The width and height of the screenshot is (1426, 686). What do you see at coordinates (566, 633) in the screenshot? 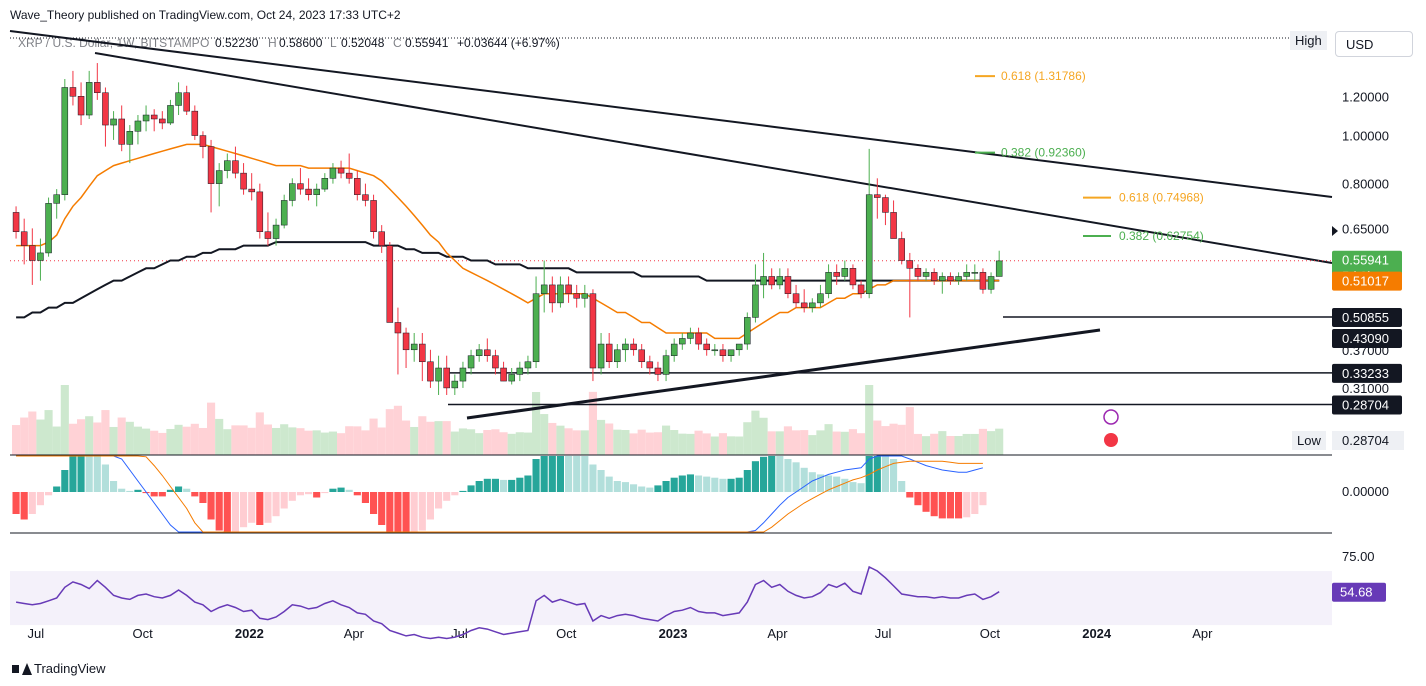
I see `x-tick-label: Oct` at bounding box center [566, 633].